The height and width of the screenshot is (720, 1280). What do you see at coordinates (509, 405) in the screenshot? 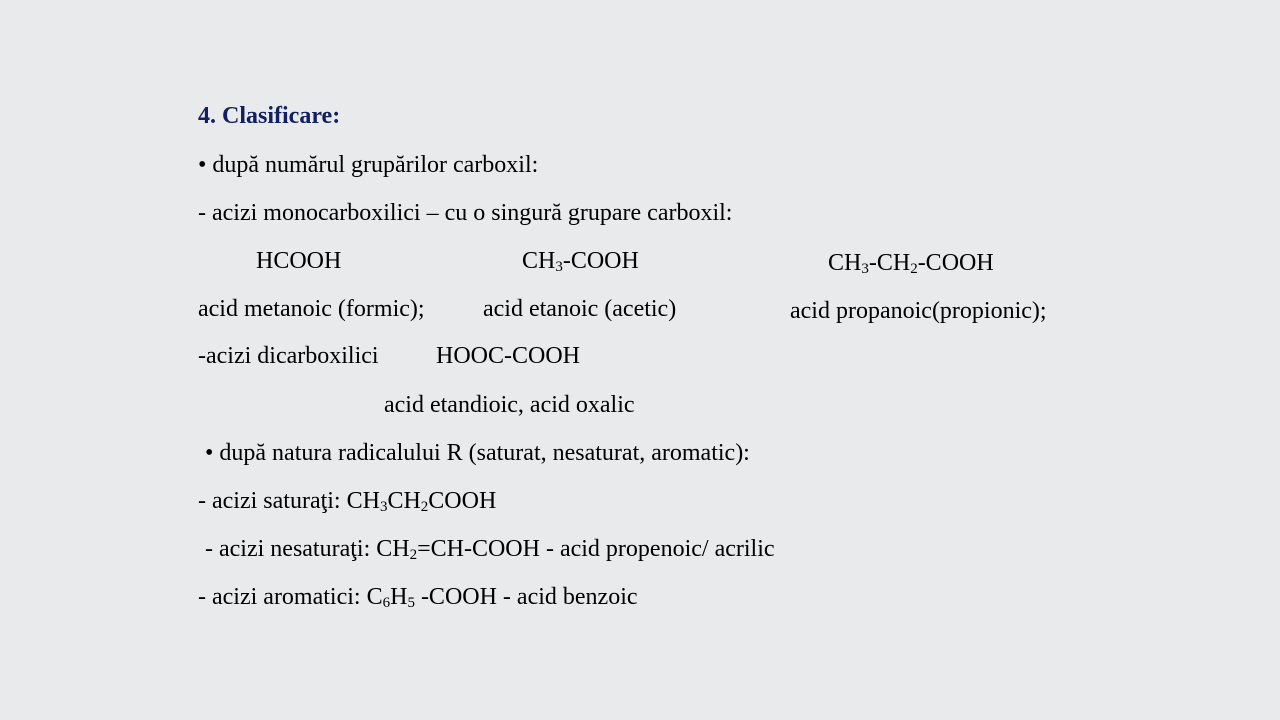
I see `name-oxalic: acid etandioic, acid oxalic` at bounding box center [509, 405].